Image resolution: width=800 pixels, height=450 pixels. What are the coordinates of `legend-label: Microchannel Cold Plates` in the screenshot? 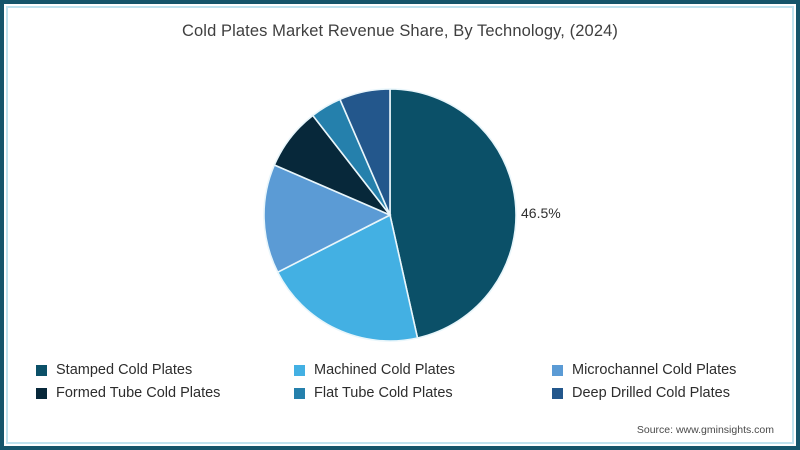 It's located at (654, 370).